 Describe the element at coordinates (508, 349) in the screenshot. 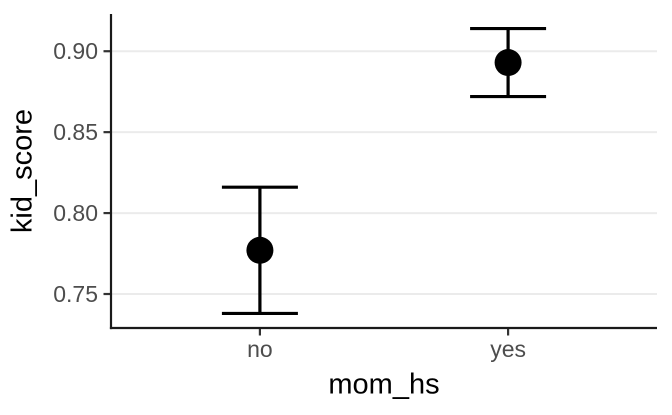

I see `x-tick-label: yes` at that location.